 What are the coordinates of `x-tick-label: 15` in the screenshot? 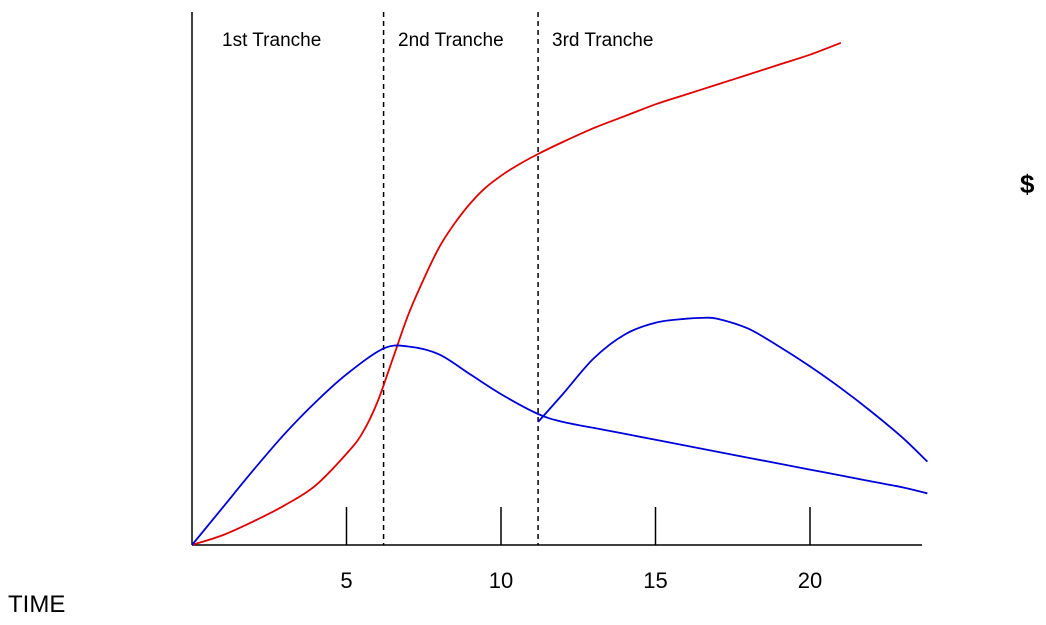 It's located at (655, 580).